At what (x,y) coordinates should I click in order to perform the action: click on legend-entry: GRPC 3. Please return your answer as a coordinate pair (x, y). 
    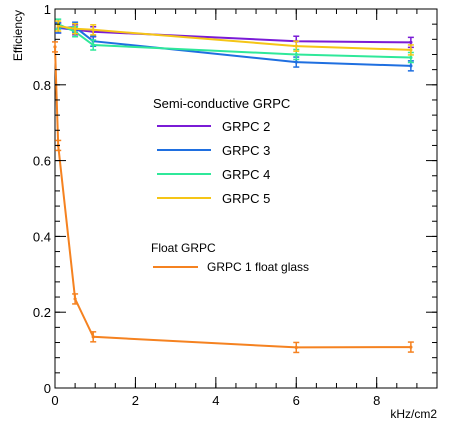
    Looking at the image, I should click on (246, 150).